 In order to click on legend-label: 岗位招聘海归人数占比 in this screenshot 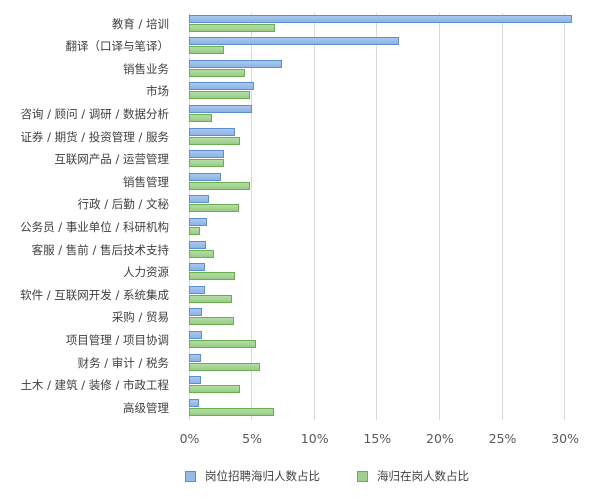, I will do `click(262, 476)`.